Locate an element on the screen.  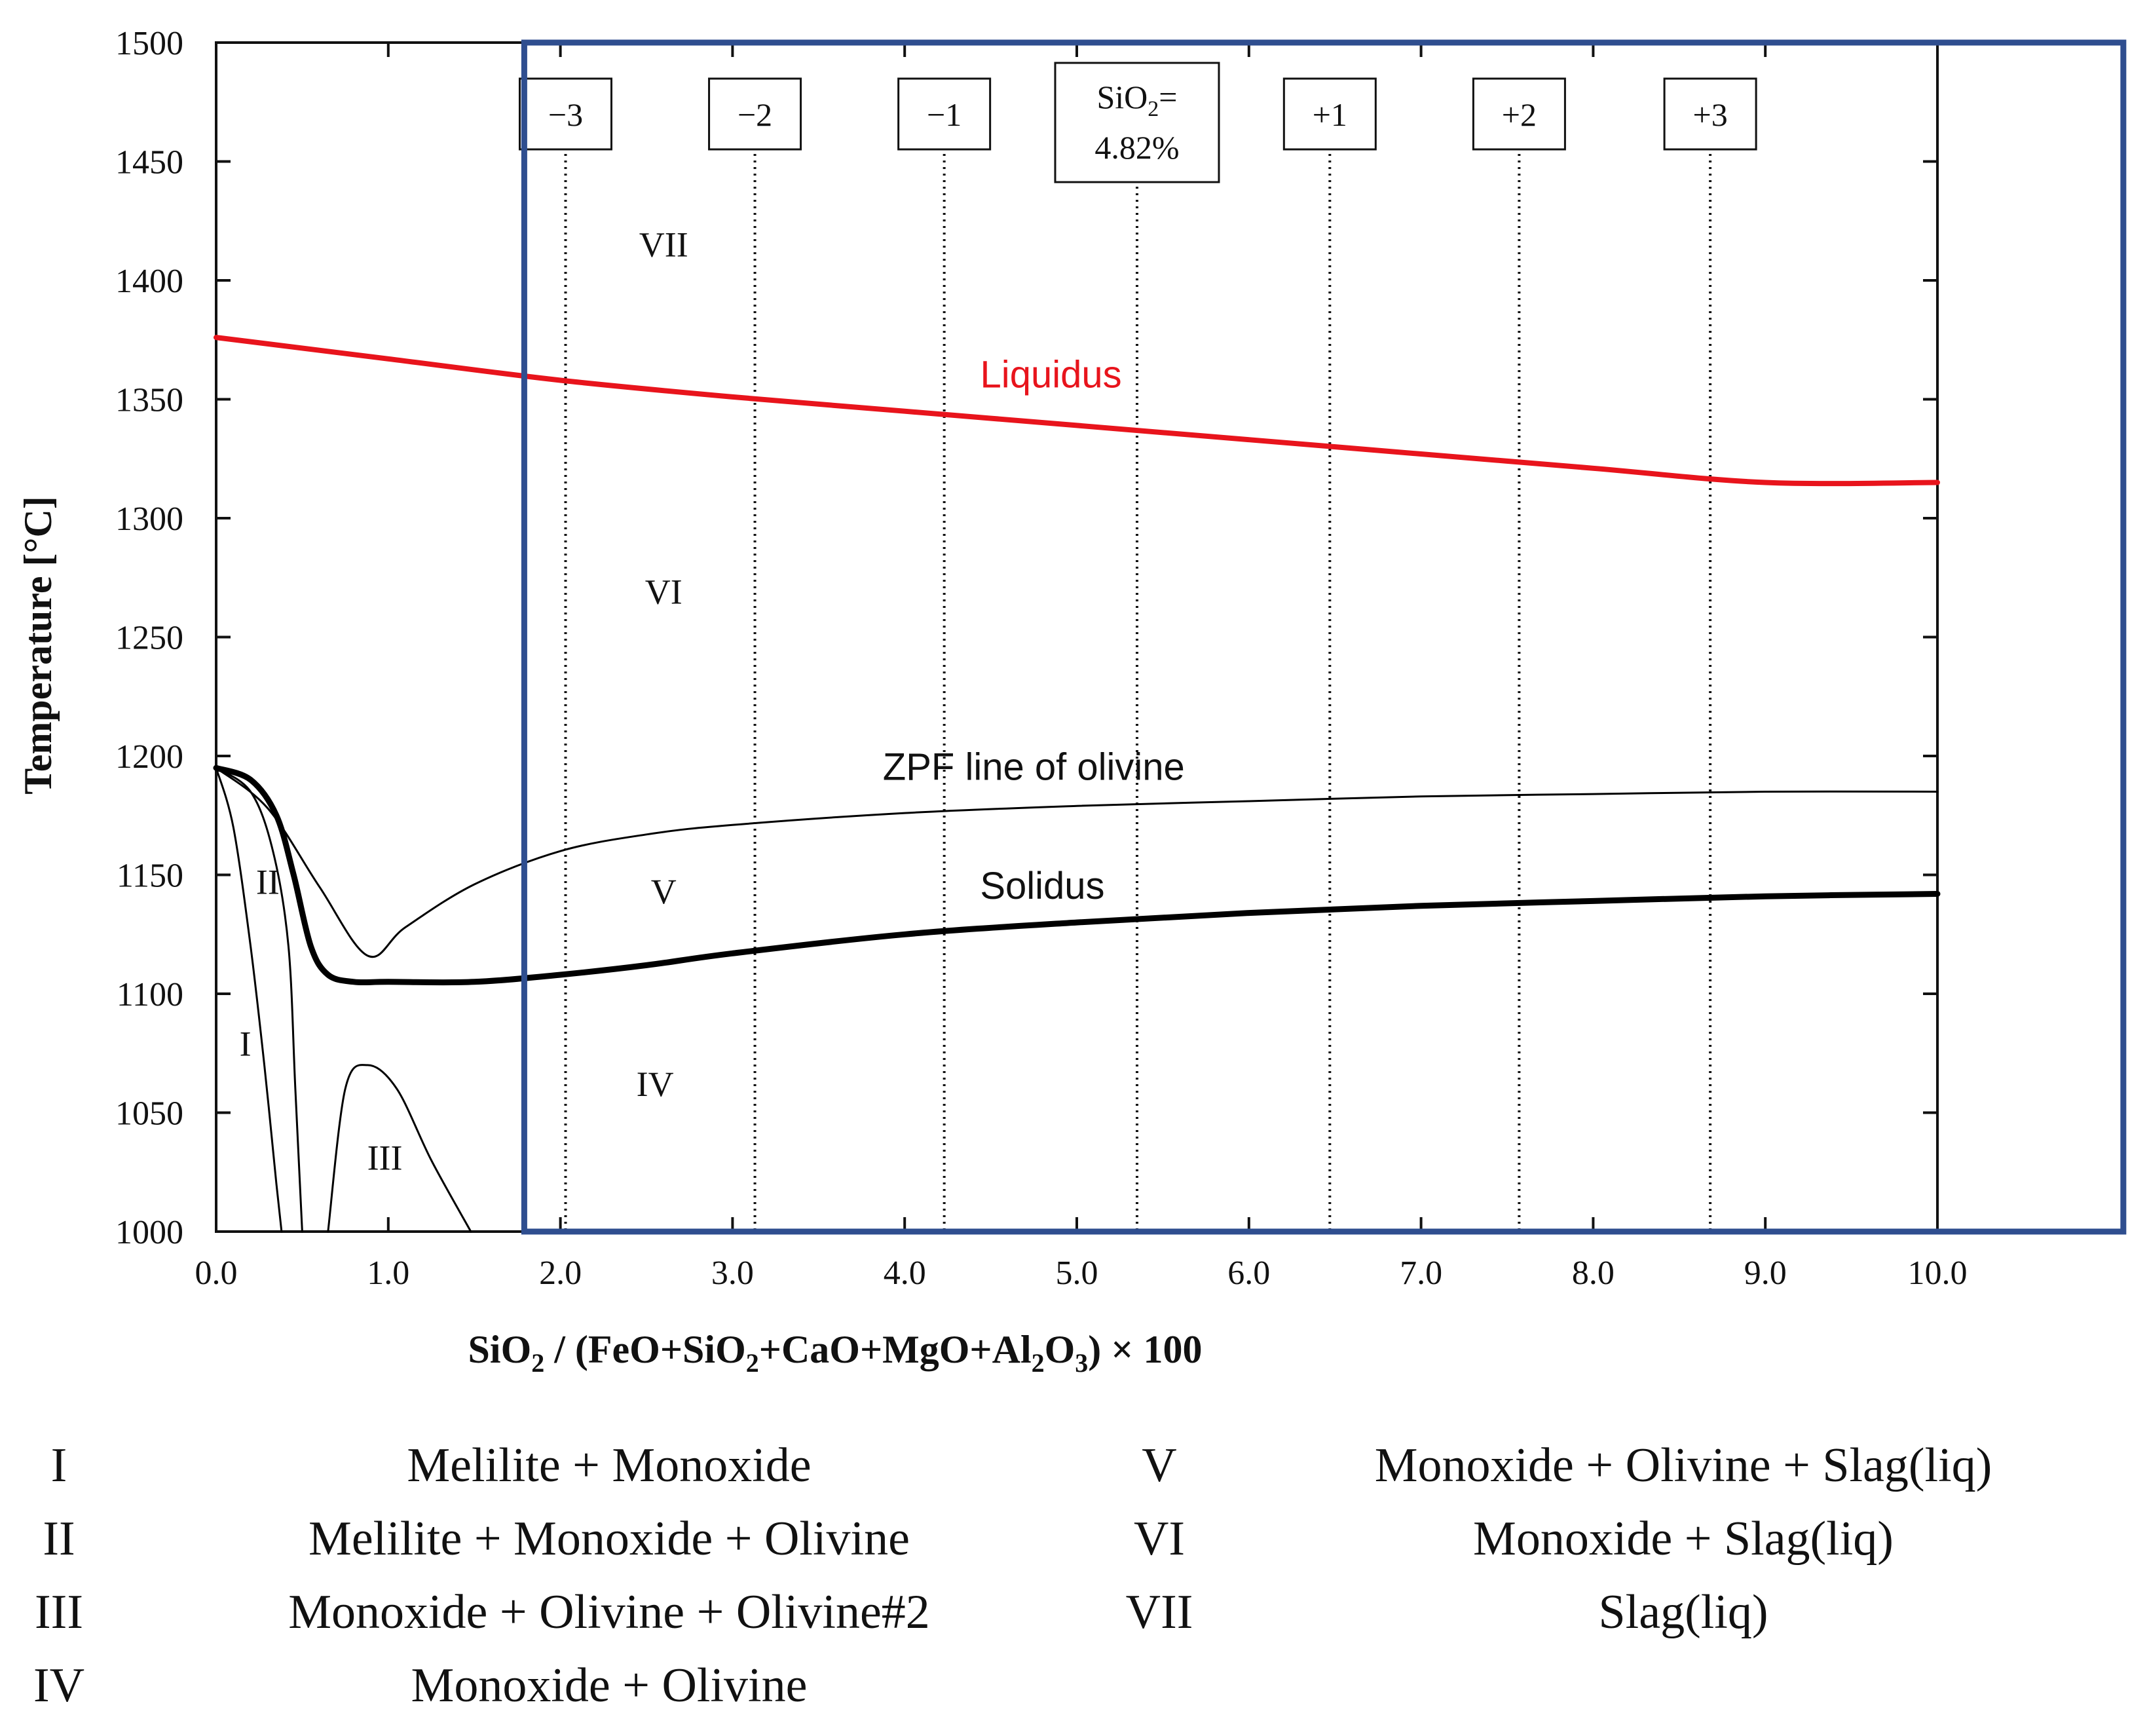
x-tick-label: 10.0 is located at coordinates (1938, 1273).